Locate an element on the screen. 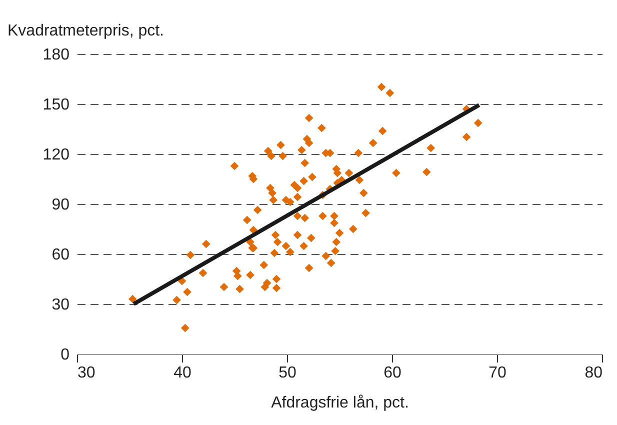 This screenshot has width=617, height=425. x-tick-label: 60 is located at coordinates (393, 373).